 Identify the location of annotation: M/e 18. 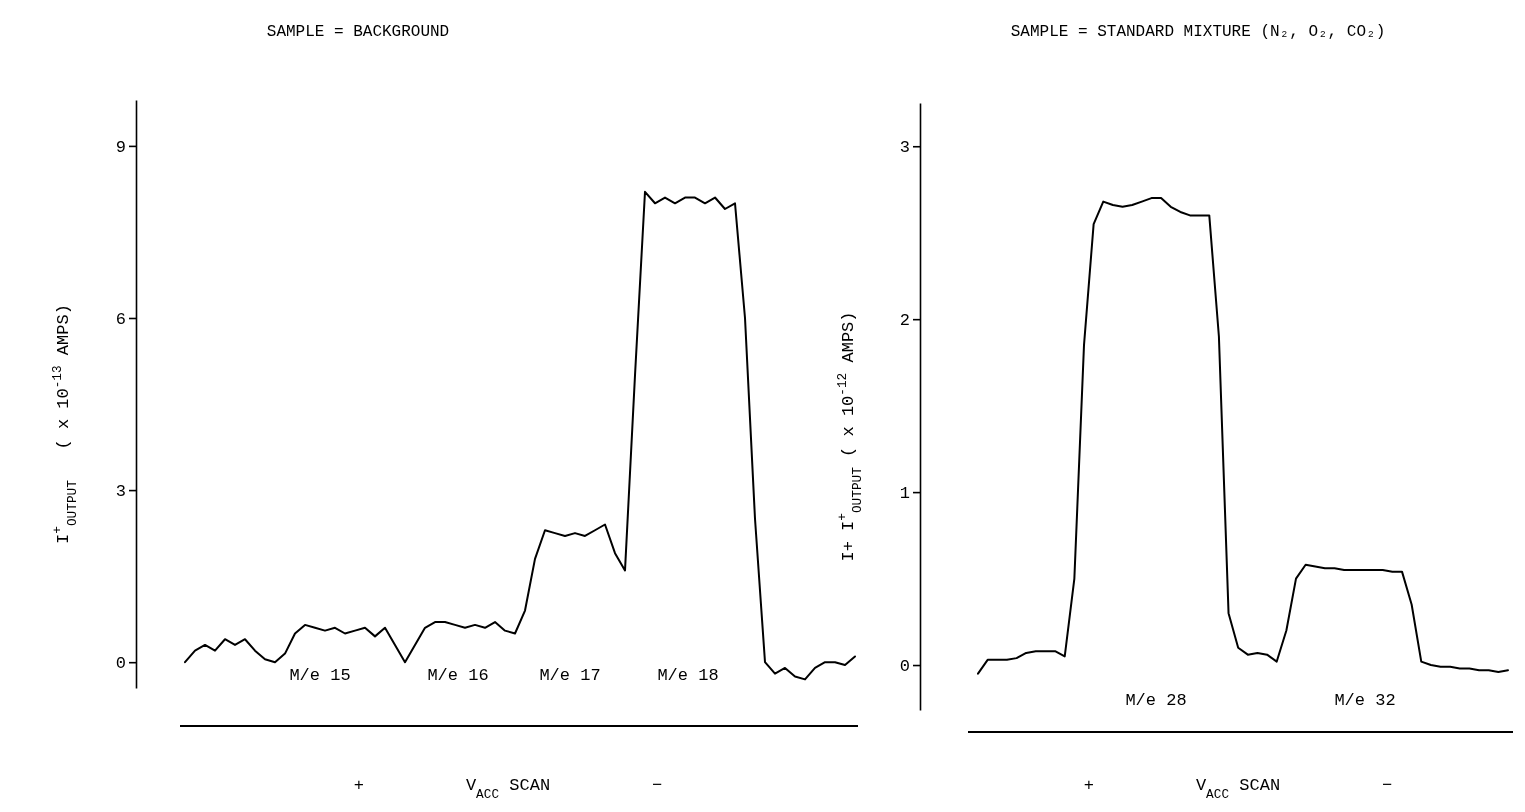
(688, 675).